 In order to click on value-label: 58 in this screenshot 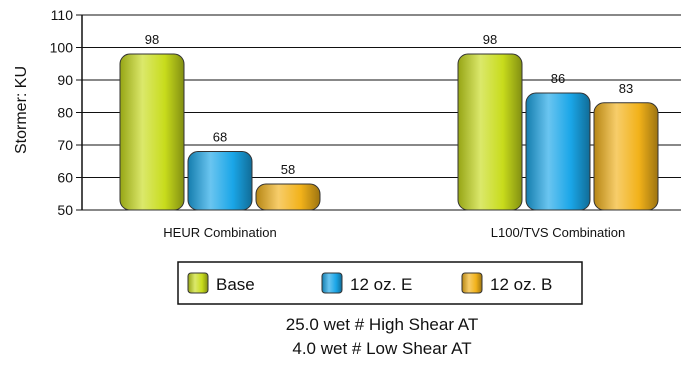, I will do `click(288, 169)`.